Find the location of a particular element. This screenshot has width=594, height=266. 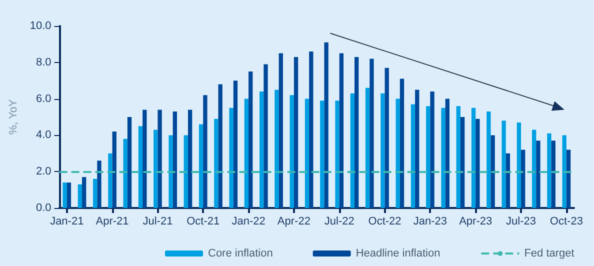

y-tick-label: 8.0 is located at coordinates (44, 62).